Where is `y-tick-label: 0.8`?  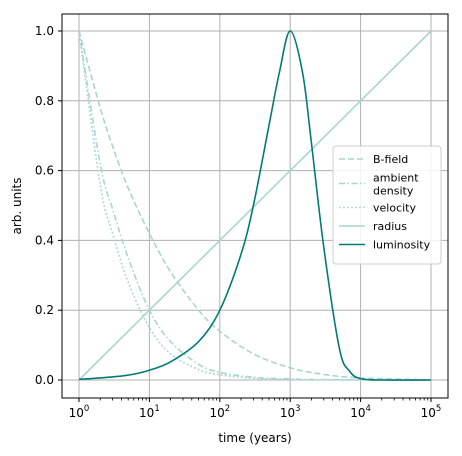 y-tick-label: 0.8 is located at coordinates (44, 101).